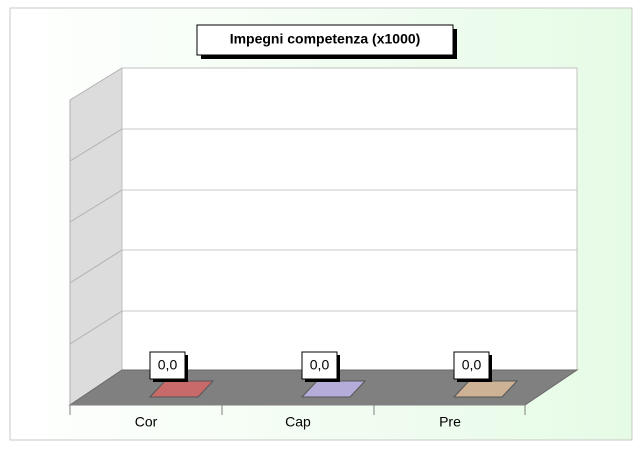 This screenshot has width=635, height=449. I want to click on chart-title: Impegni competenza (x1000), so click(325, 39).